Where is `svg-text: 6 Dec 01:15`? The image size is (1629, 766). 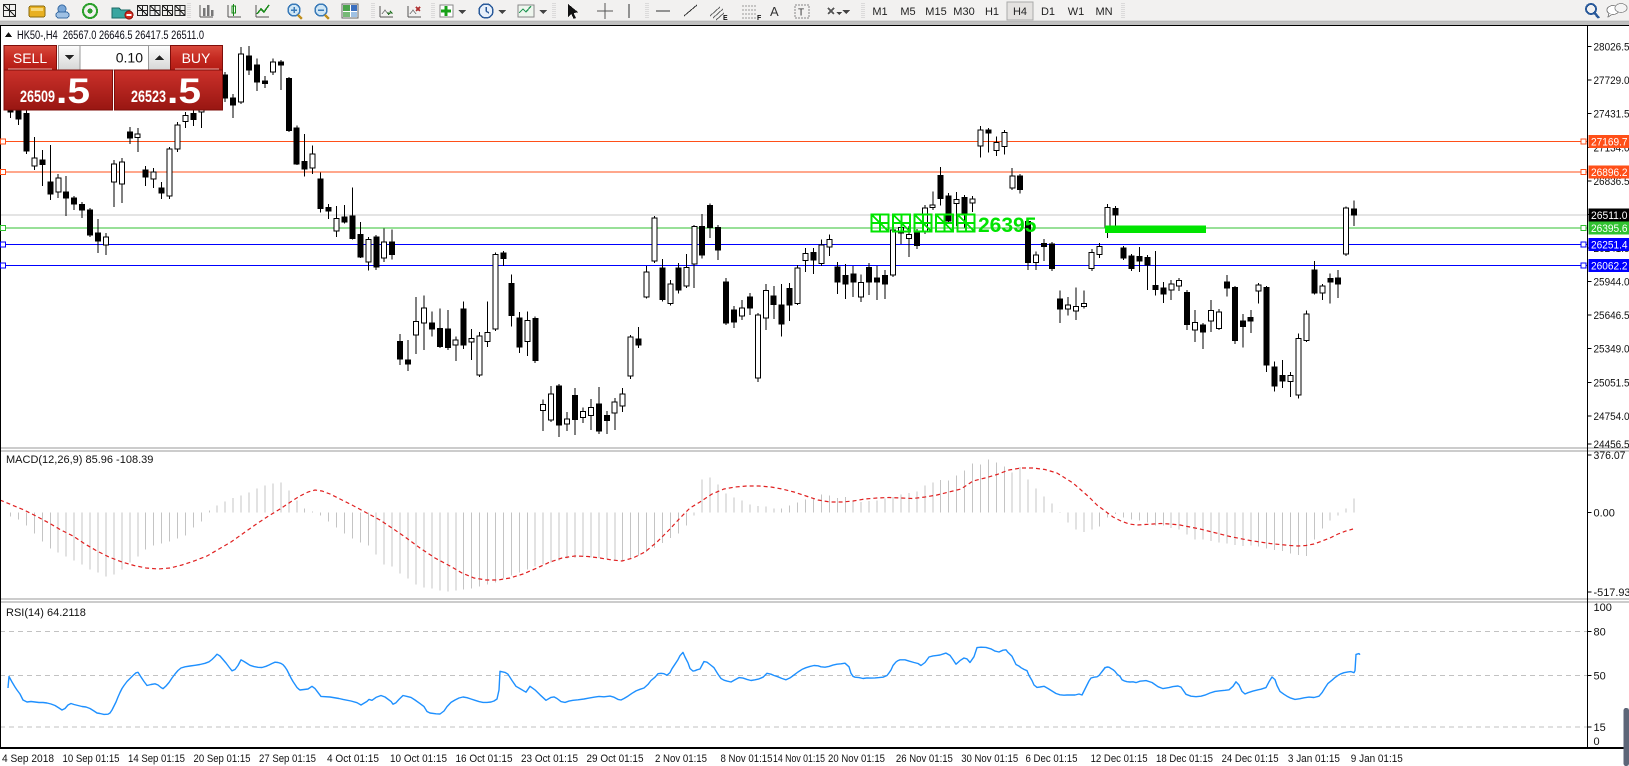 svg-text: 6 Dec 01:15 is located at coordinates (1052, 759).